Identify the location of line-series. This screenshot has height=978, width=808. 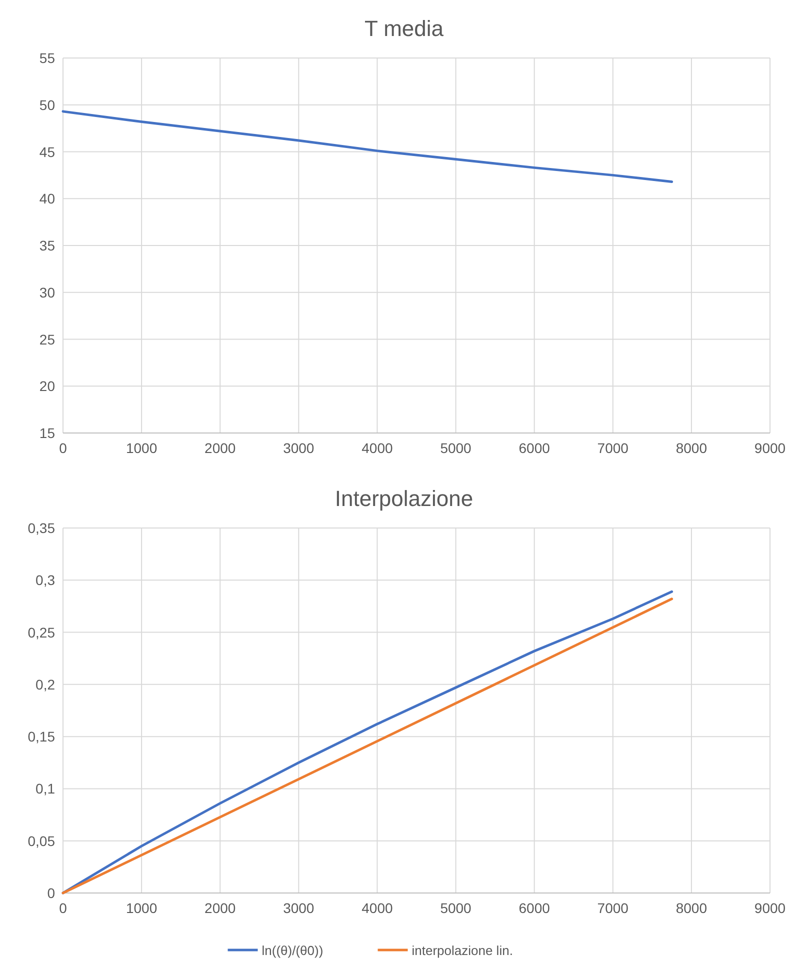
(368, 146).